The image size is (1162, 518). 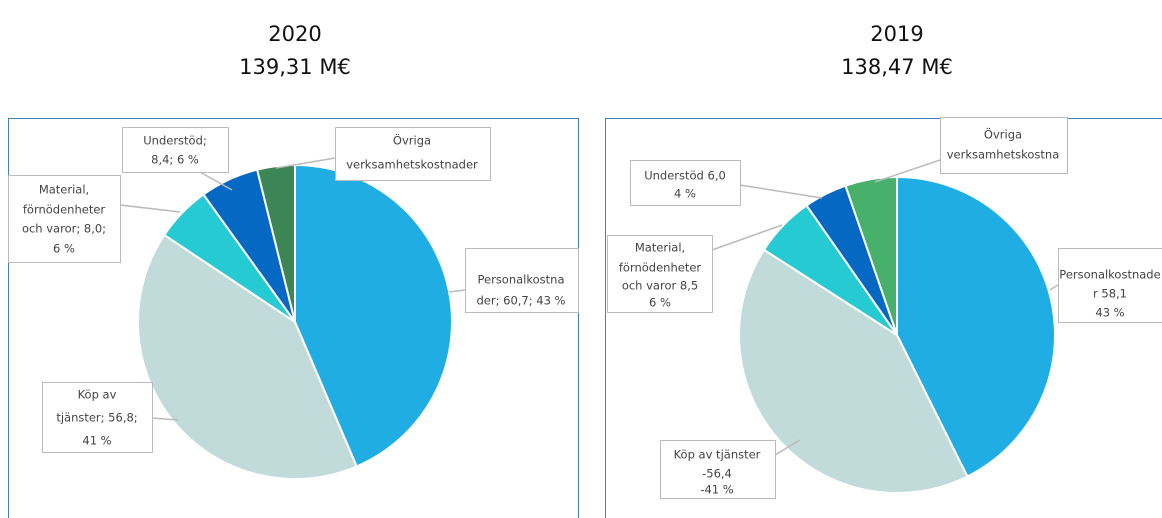 I want to click on data-label: tjänster; 56,8;, so click(x=96, y=418).